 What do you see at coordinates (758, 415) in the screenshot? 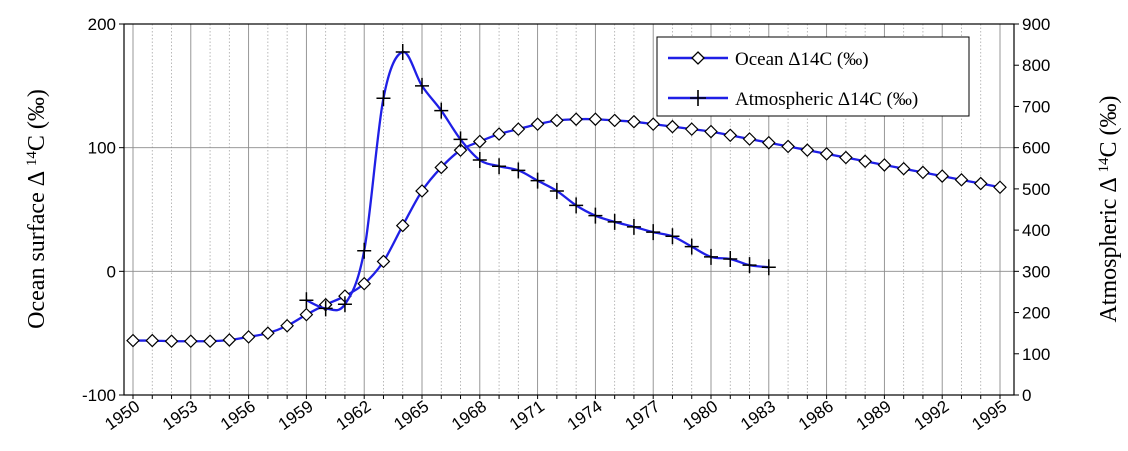
I see `x-tick-label: 1983` at bounding box center [758, 415].